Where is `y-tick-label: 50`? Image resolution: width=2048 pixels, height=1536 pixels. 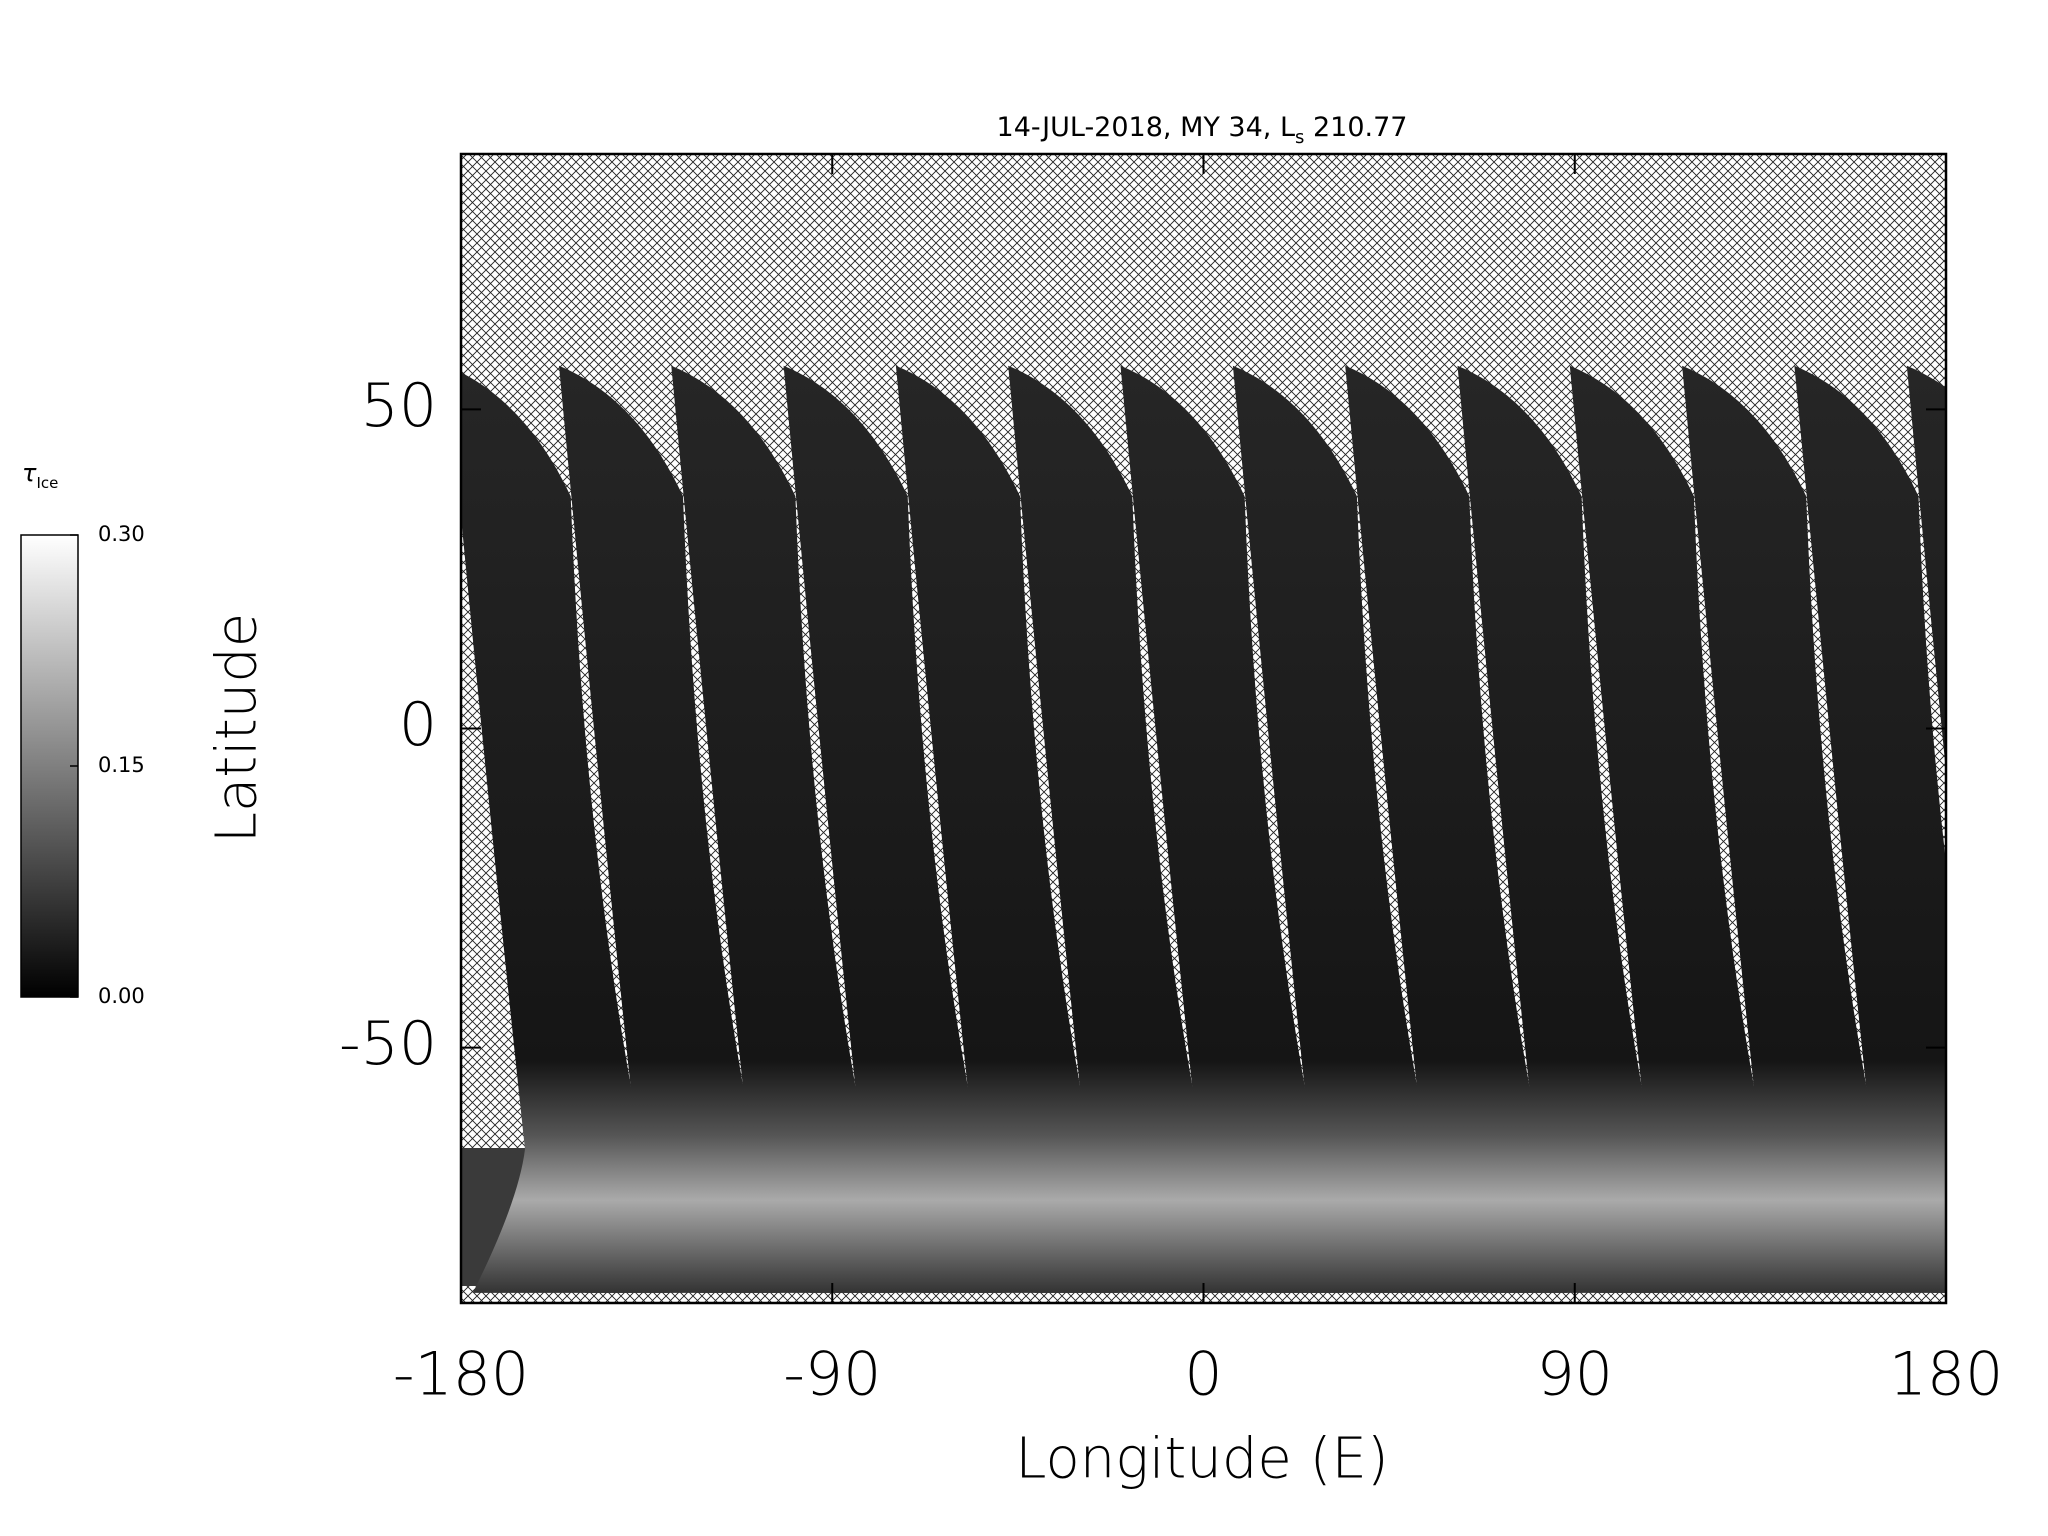
y-tick-label: 50 is located at coordinates (399, 406).